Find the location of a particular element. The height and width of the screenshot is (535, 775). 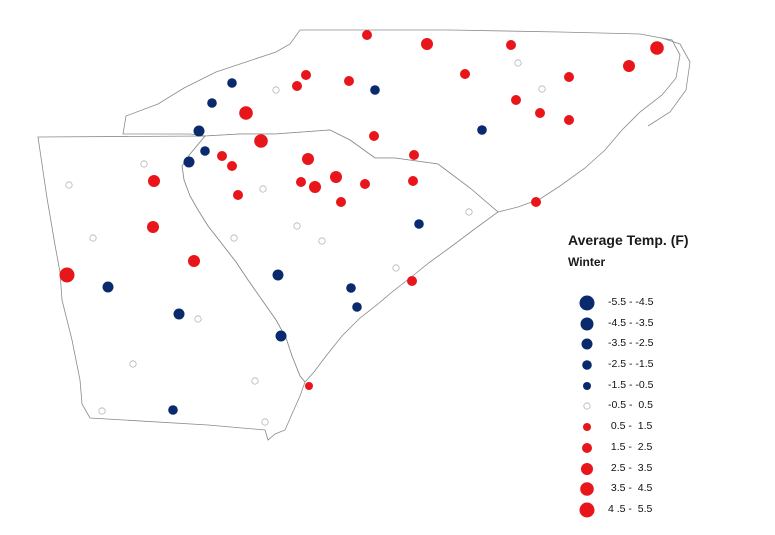

legend-item: -1.5 - -0.5 is located at coordinates (663, 386).